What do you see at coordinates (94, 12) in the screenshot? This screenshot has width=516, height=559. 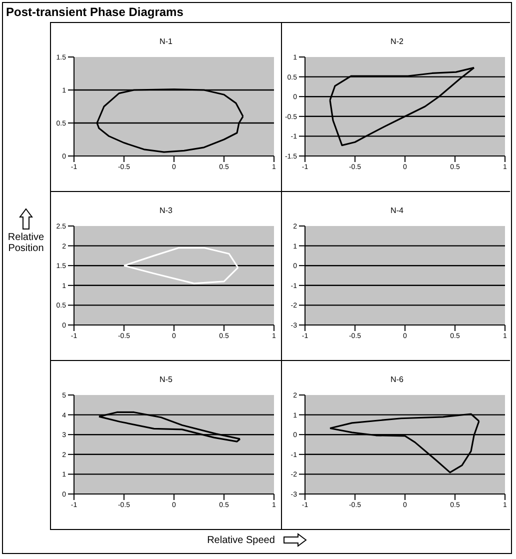 I see `text: Post-transient Phase Diagrams` at bounding box center [94, 12].